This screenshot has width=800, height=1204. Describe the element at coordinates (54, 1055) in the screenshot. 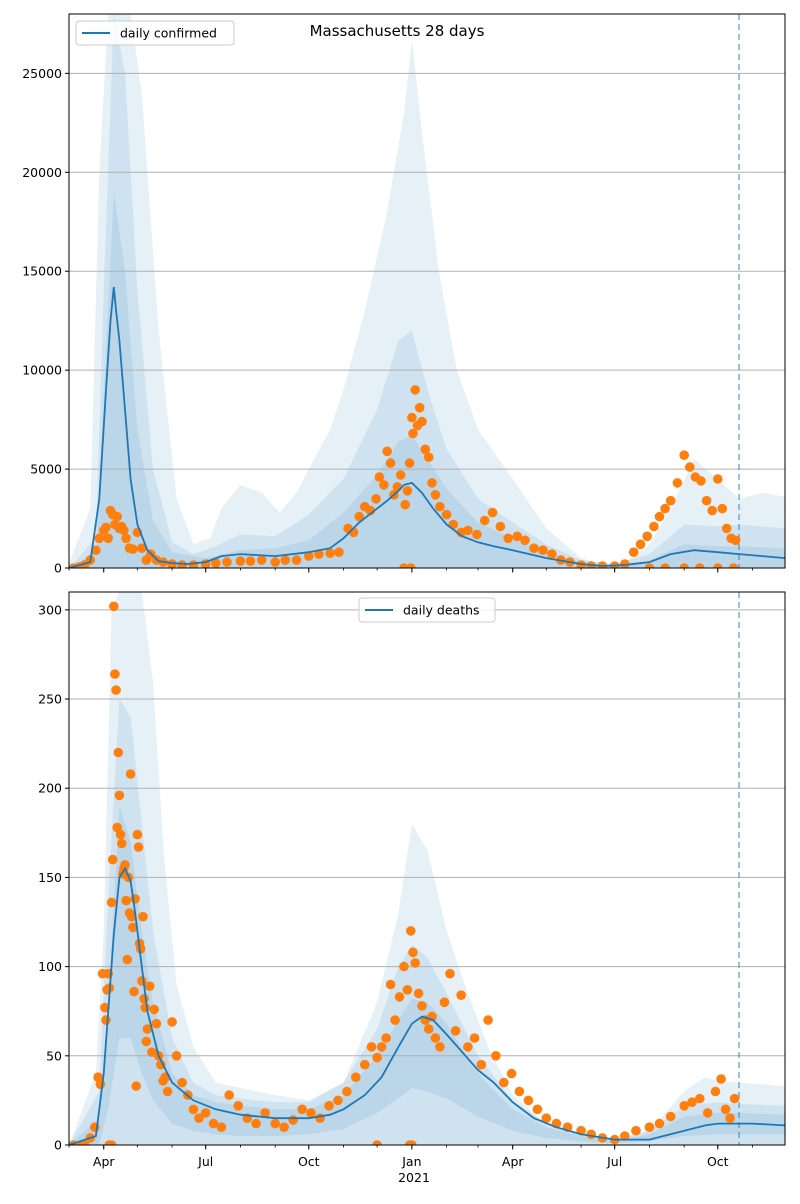

I see `y-tick-label: 50` at that location.